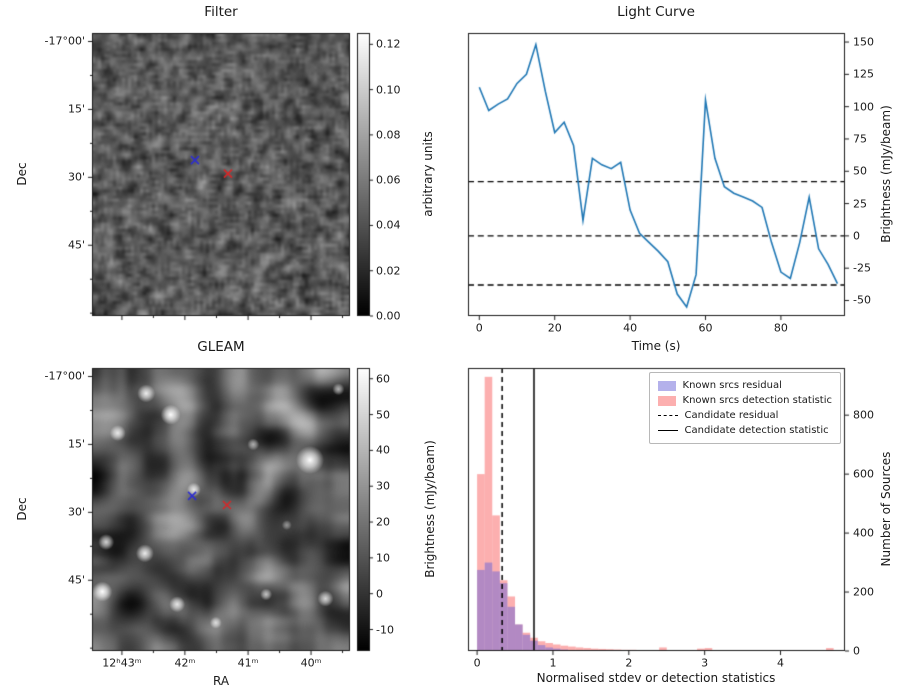  I want to click on tick-label: 100, so click(863, 107).